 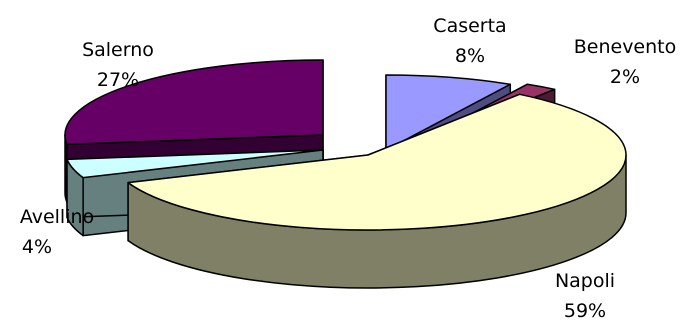 I want to click on slice-avellino-top, so click(x=195, y=164).